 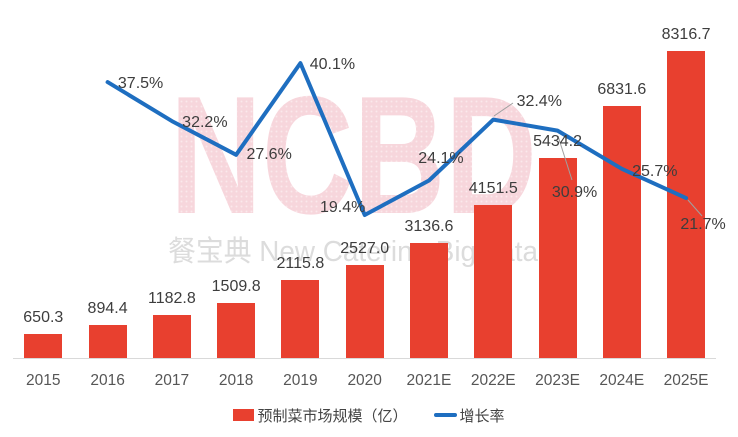 What do you see at coordinates (171, 336) in the screenshot?
I see `bar-2017` at bounding box center [171, 336].